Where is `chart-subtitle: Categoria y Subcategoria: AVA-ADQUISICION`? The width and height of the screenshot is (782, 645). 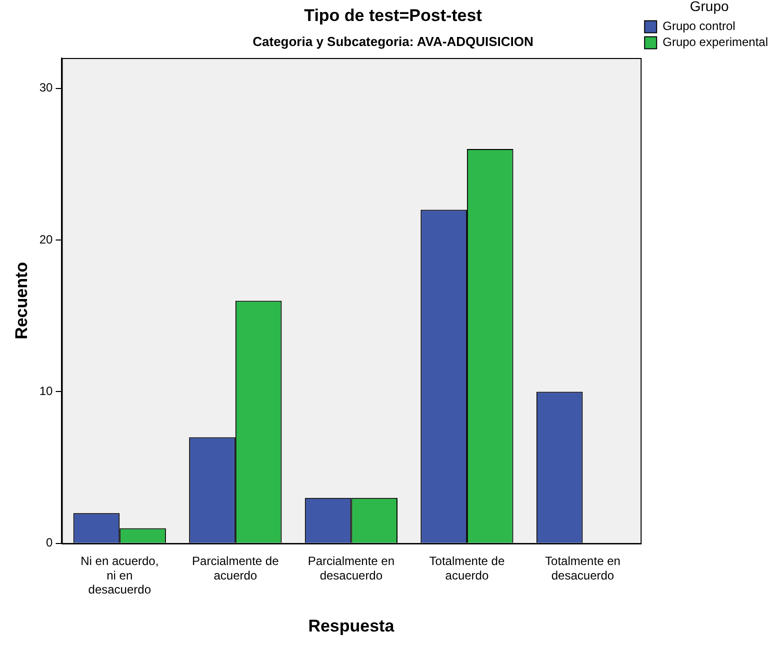 chart-subtitle: Categoria y Subcategoria: AVA-ADQUISICION is located at coordinates (393, 41).